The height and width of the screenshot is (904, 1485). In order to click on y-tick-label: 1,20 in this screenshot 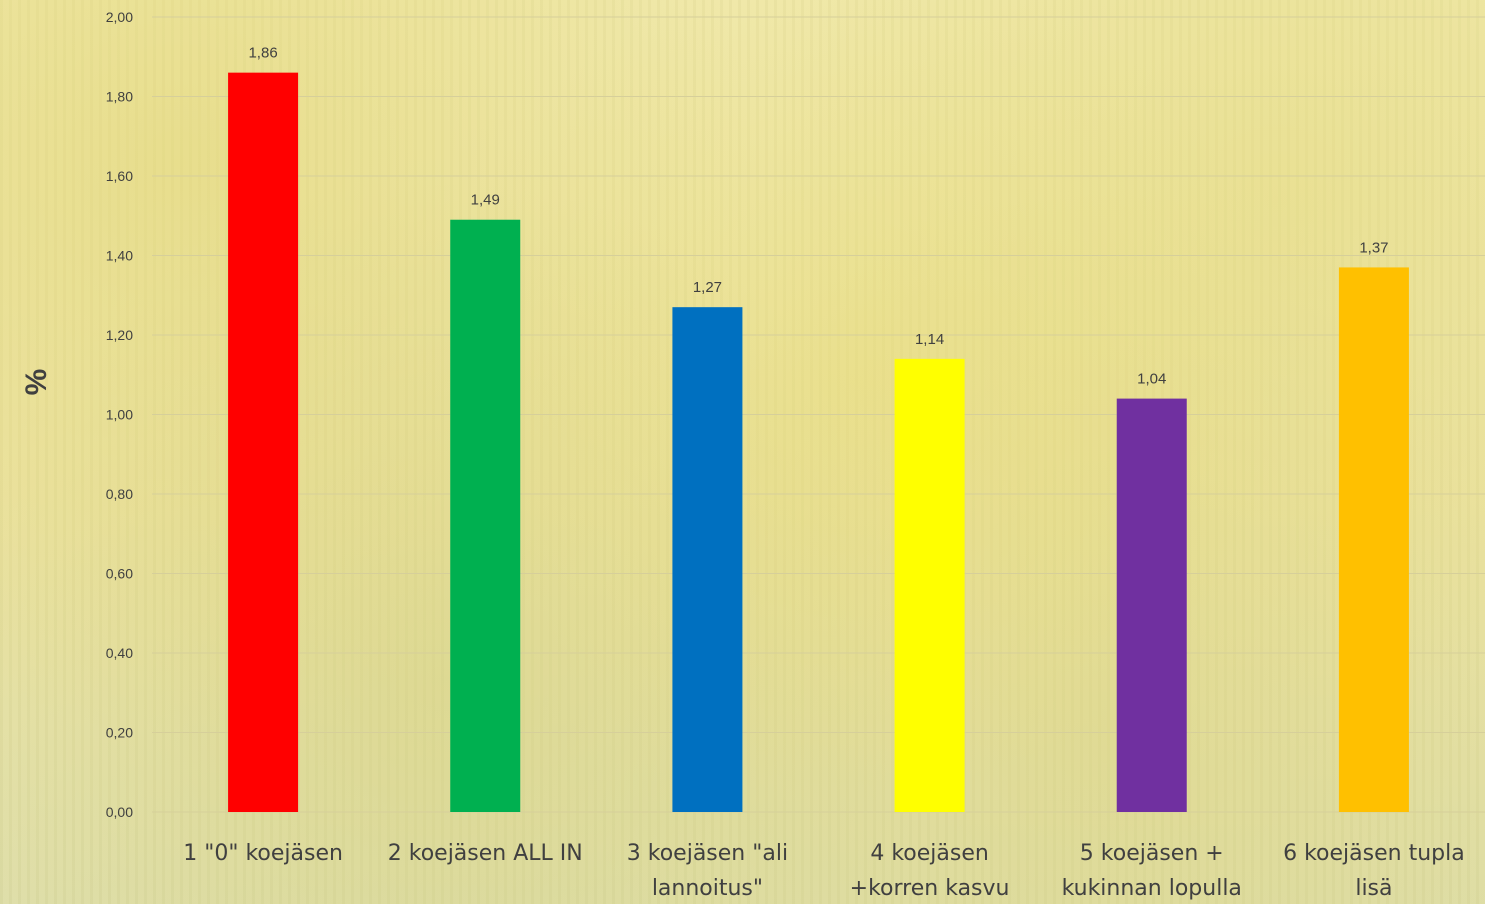, I will do `click(119, 335)`.